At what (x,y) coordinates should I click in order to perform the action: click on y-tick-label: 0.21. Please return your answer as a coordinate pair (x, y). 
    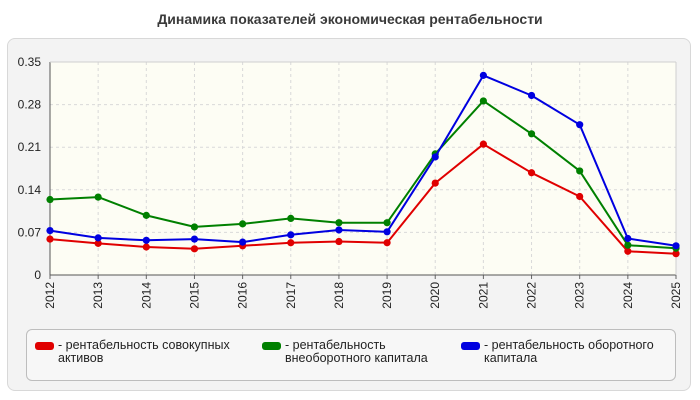
    Looking at the image, I should click on (30, 147).